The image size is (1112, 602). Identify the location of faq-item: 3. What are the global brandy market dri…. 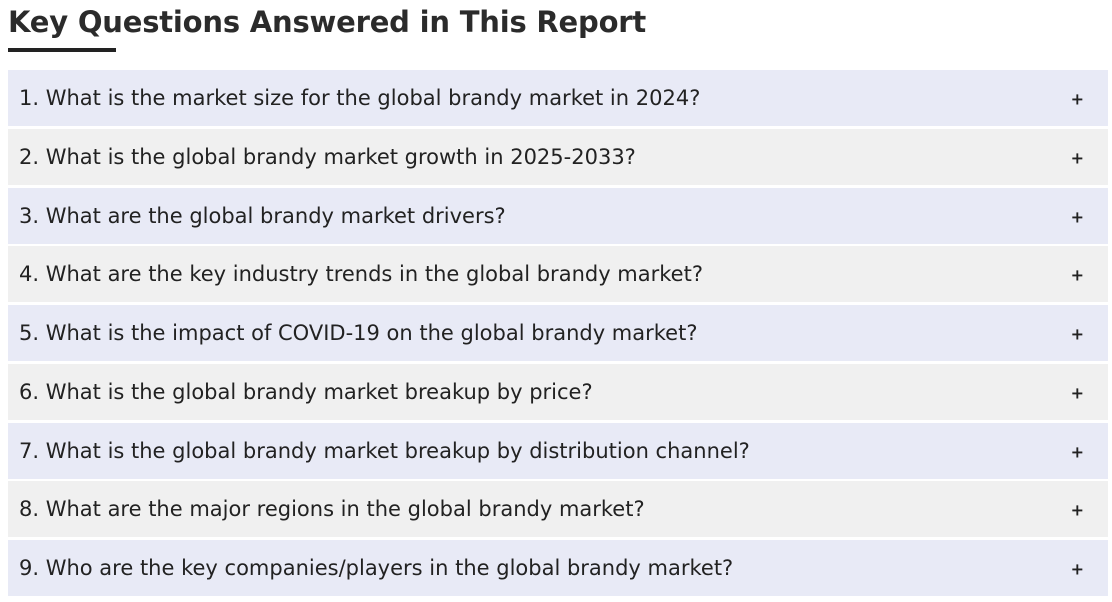
(558, 215).